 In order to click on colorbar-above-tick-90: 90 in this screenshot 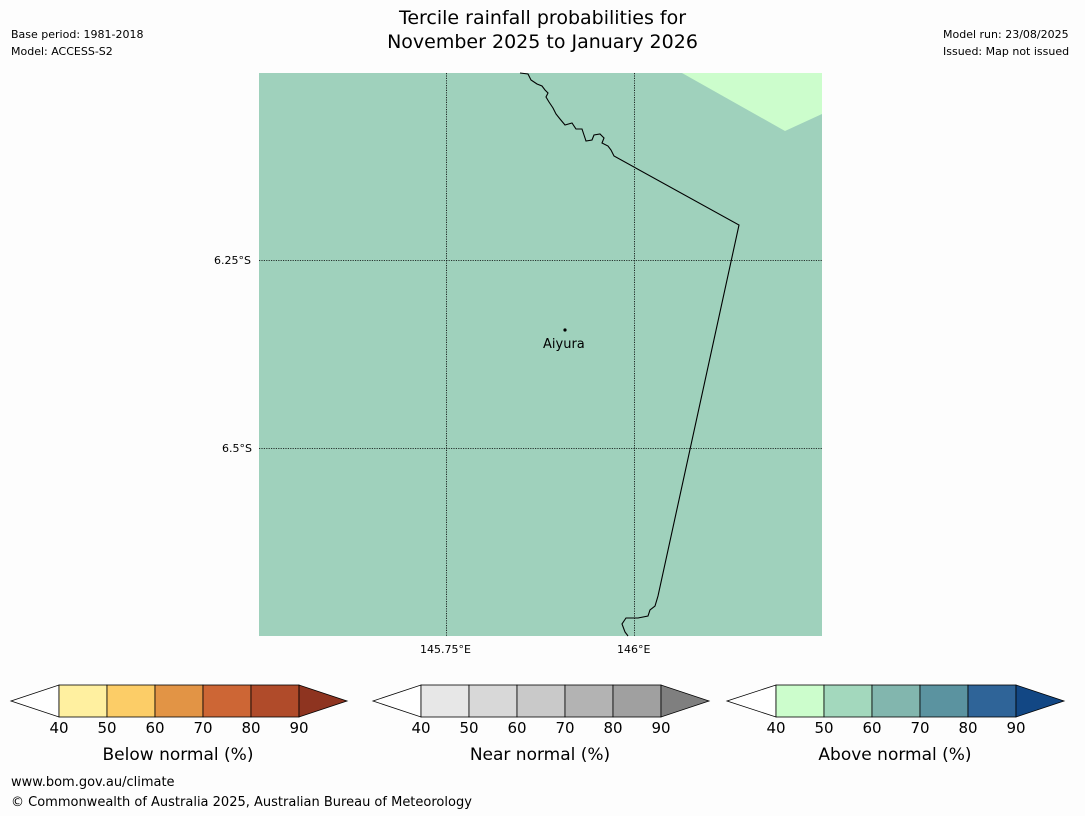, I will do `click(1016, 728)`.